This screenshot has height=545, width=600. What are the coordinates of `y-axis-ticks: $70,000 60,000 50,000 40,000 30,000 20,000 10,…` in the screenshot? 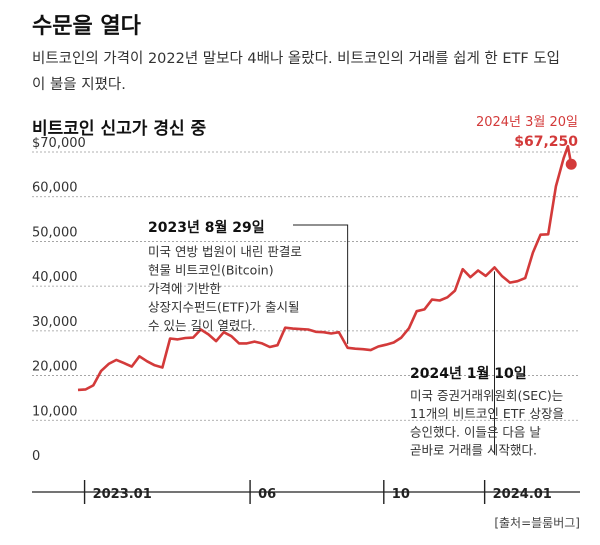 It's located at (59, 300).